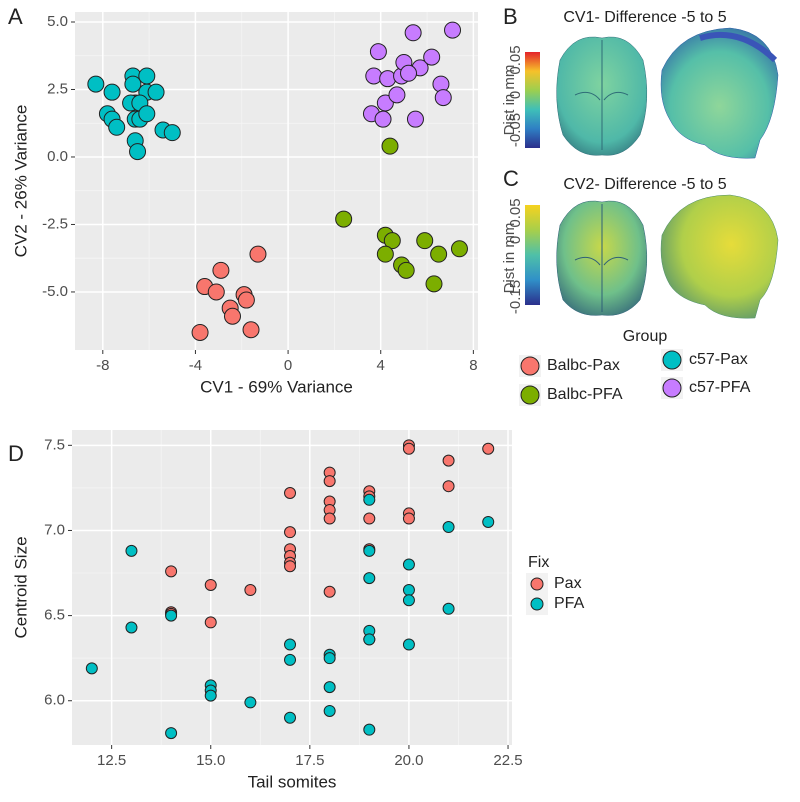  Describe the element at coordinates (569, 603) in the screenshot. I see `legend-label: PFA` at that location.